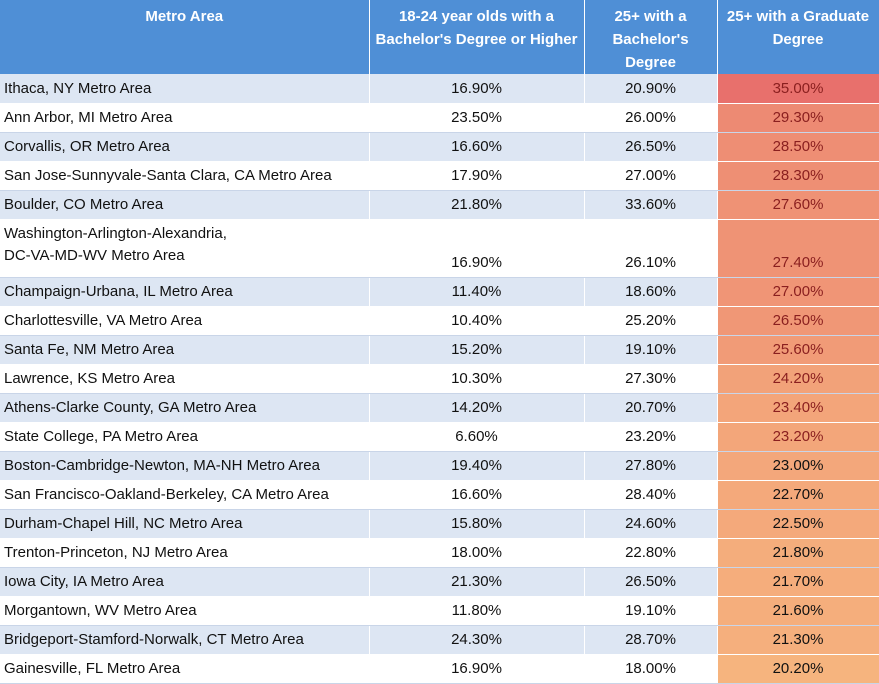 The width and height of the screenshot is (879, 684). What do you see at coordinates (651, 466) in the screenshot?
I see `cell-adult-bachelor: 27.80%` at bounding box center [651, 466].